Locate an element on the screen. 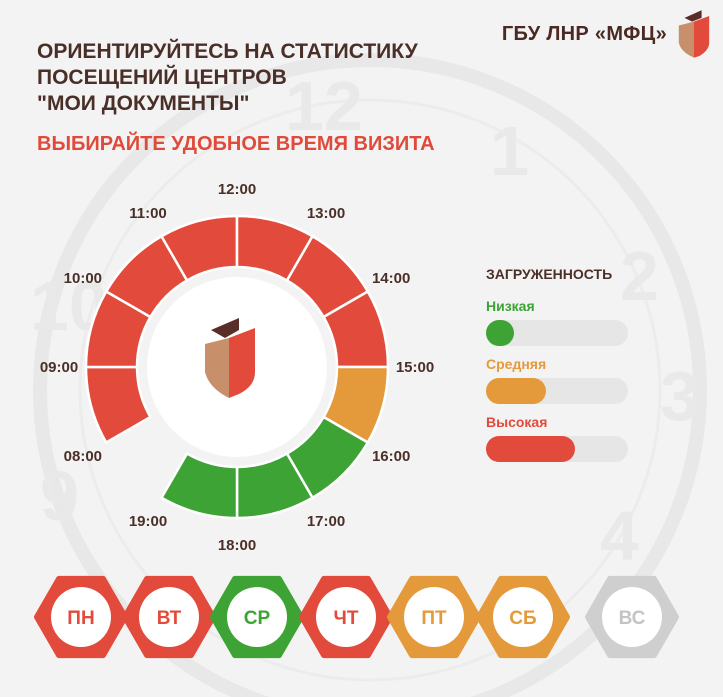  hour-label: 11:00 is located at coordinates (148, 213).